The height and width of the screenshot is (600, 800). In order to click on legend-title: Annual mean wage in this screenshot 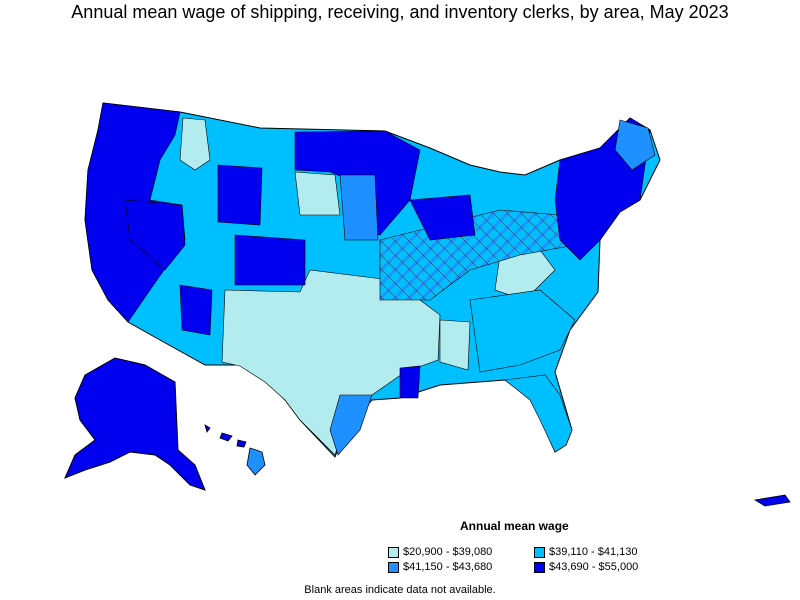, I will do `click(514, 526)`.